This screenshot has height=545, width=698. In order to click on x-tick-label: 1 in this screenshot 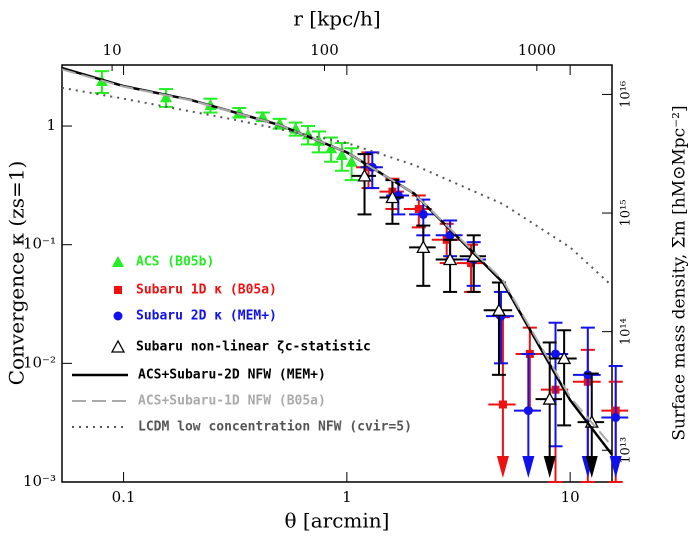, I will do `click(347, 497)`.